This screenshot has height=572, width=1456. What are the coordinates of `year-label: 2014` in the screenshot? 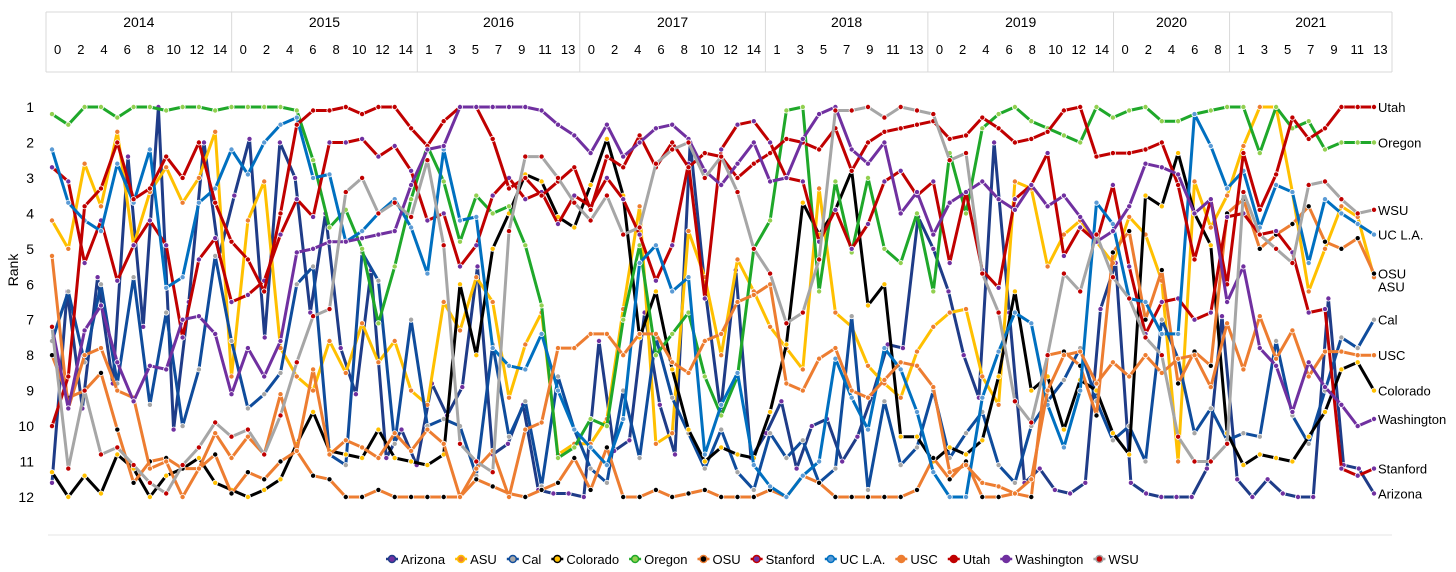 It's located at (138, 22).